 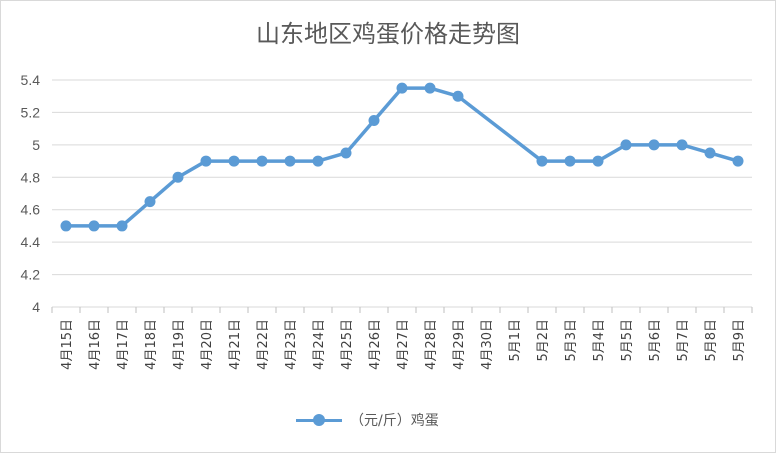 I want to click on x-tick-label: 4月27日, so click(x=403, y=344).